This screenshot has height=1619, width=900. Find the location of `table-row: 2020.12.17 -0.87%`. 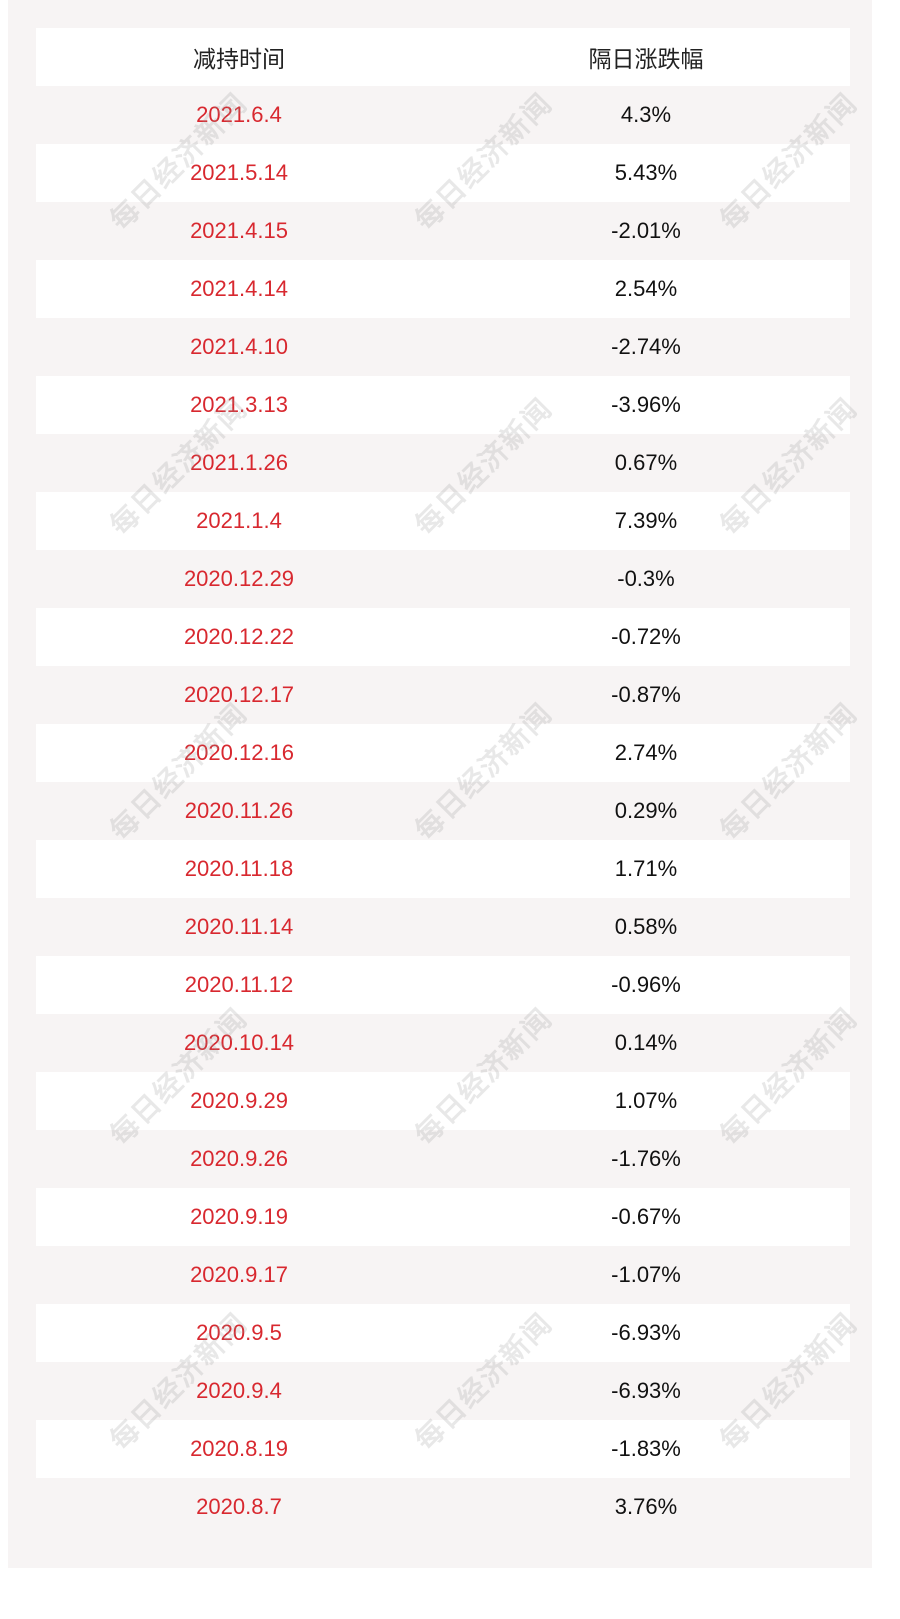

table-row: 2020.12.17 -0.87% is located at coordinates (443, 695).